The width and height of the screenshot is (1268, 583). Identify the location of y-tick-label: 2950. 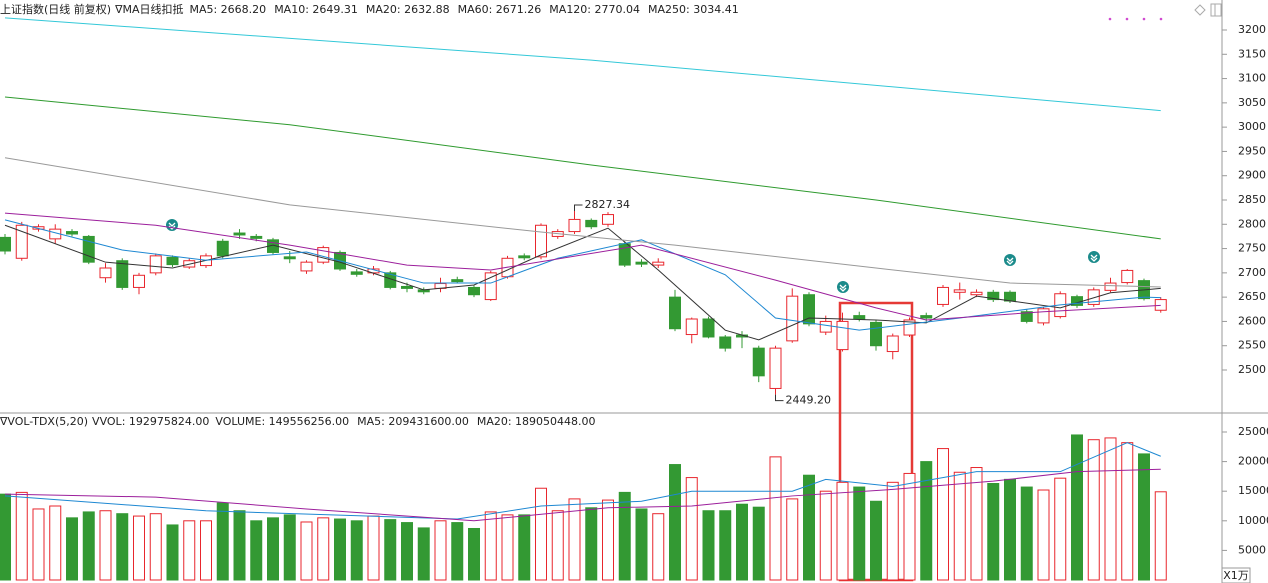
(1252, 150).